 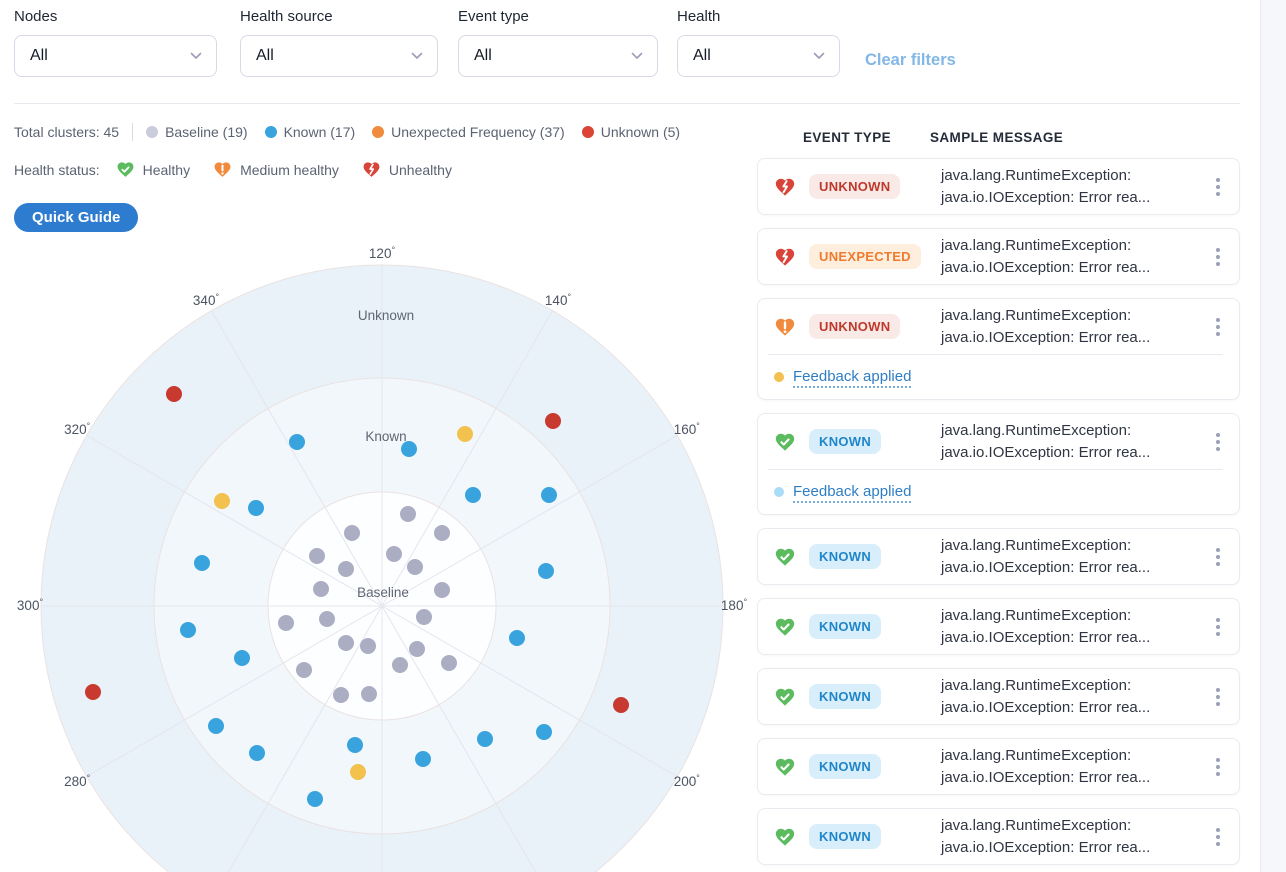 What do you see at coordinates (995, 354) in the screenshot?
I see `row-divider` at bounding box center [995, 354].